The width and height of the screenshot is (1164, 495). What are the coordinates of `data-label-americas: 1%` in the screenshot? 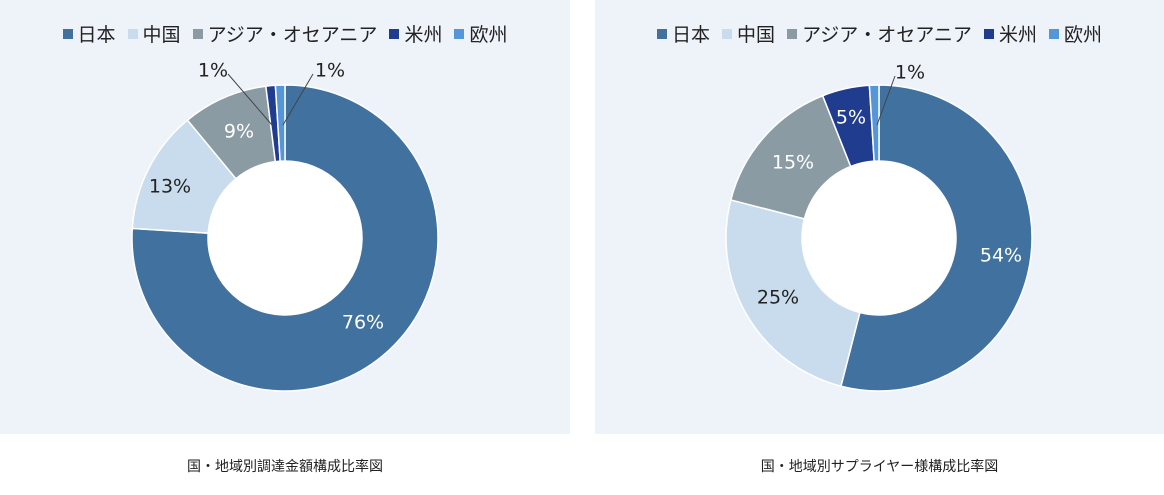 It's located at (213, 71).